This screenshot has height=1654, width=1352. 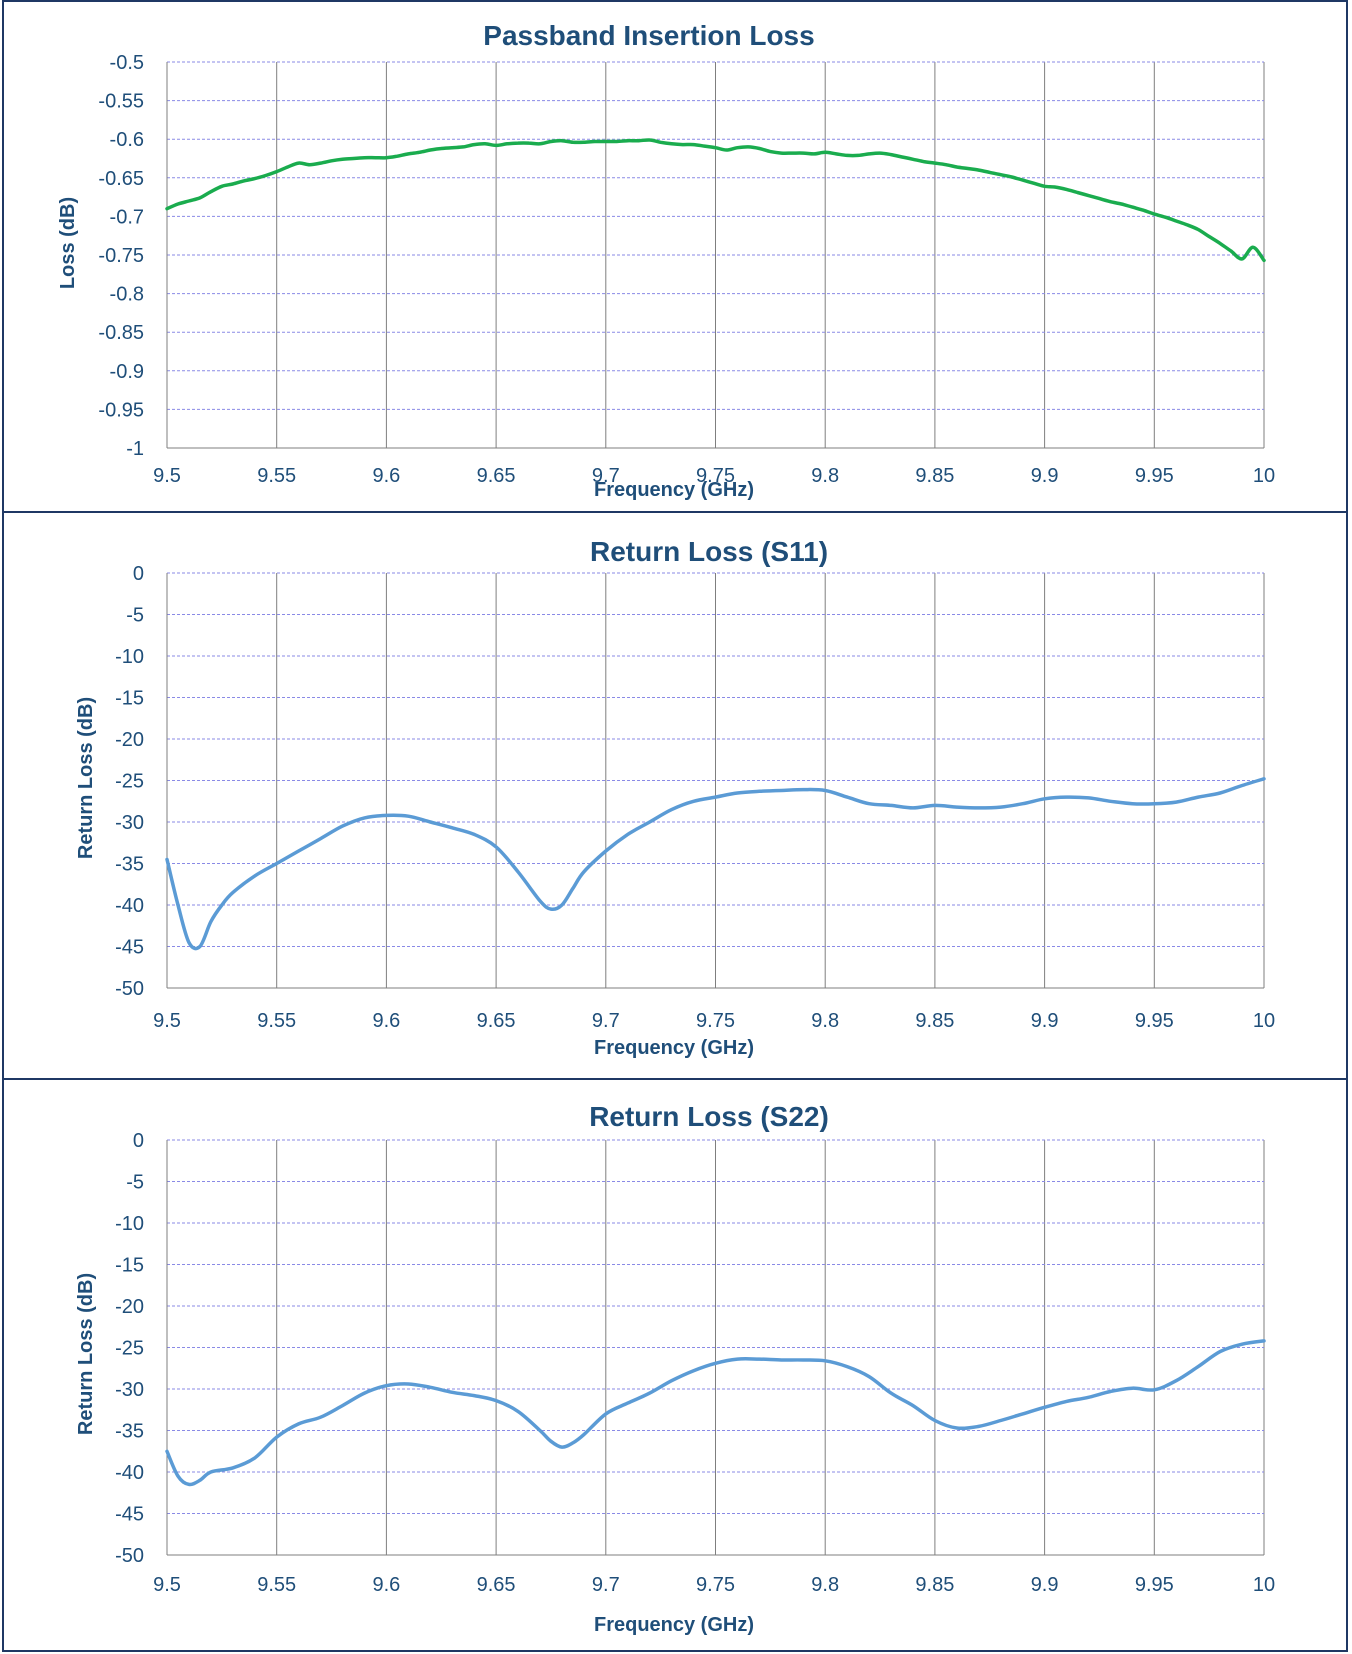 What do you see at coordinates (709, 551) in the screenshot?
I see `chart-title: Return Loss (S11)` at bounding box center [709, 551].